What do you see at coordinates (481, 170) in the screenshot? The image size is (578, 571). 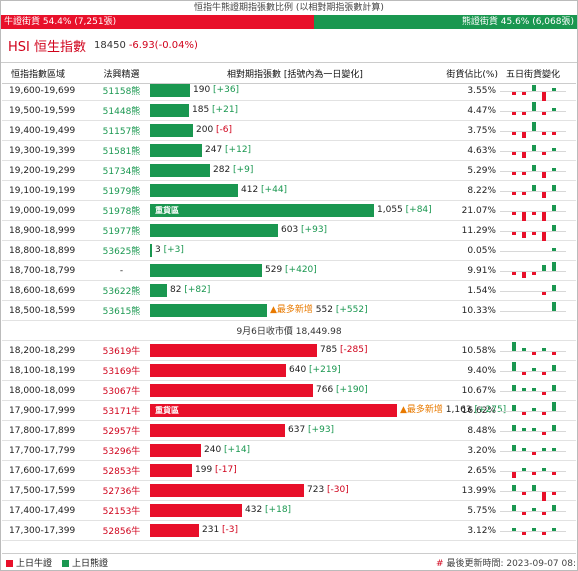 I see `share-pct: 5.29%` at bounding box center [481, 170].